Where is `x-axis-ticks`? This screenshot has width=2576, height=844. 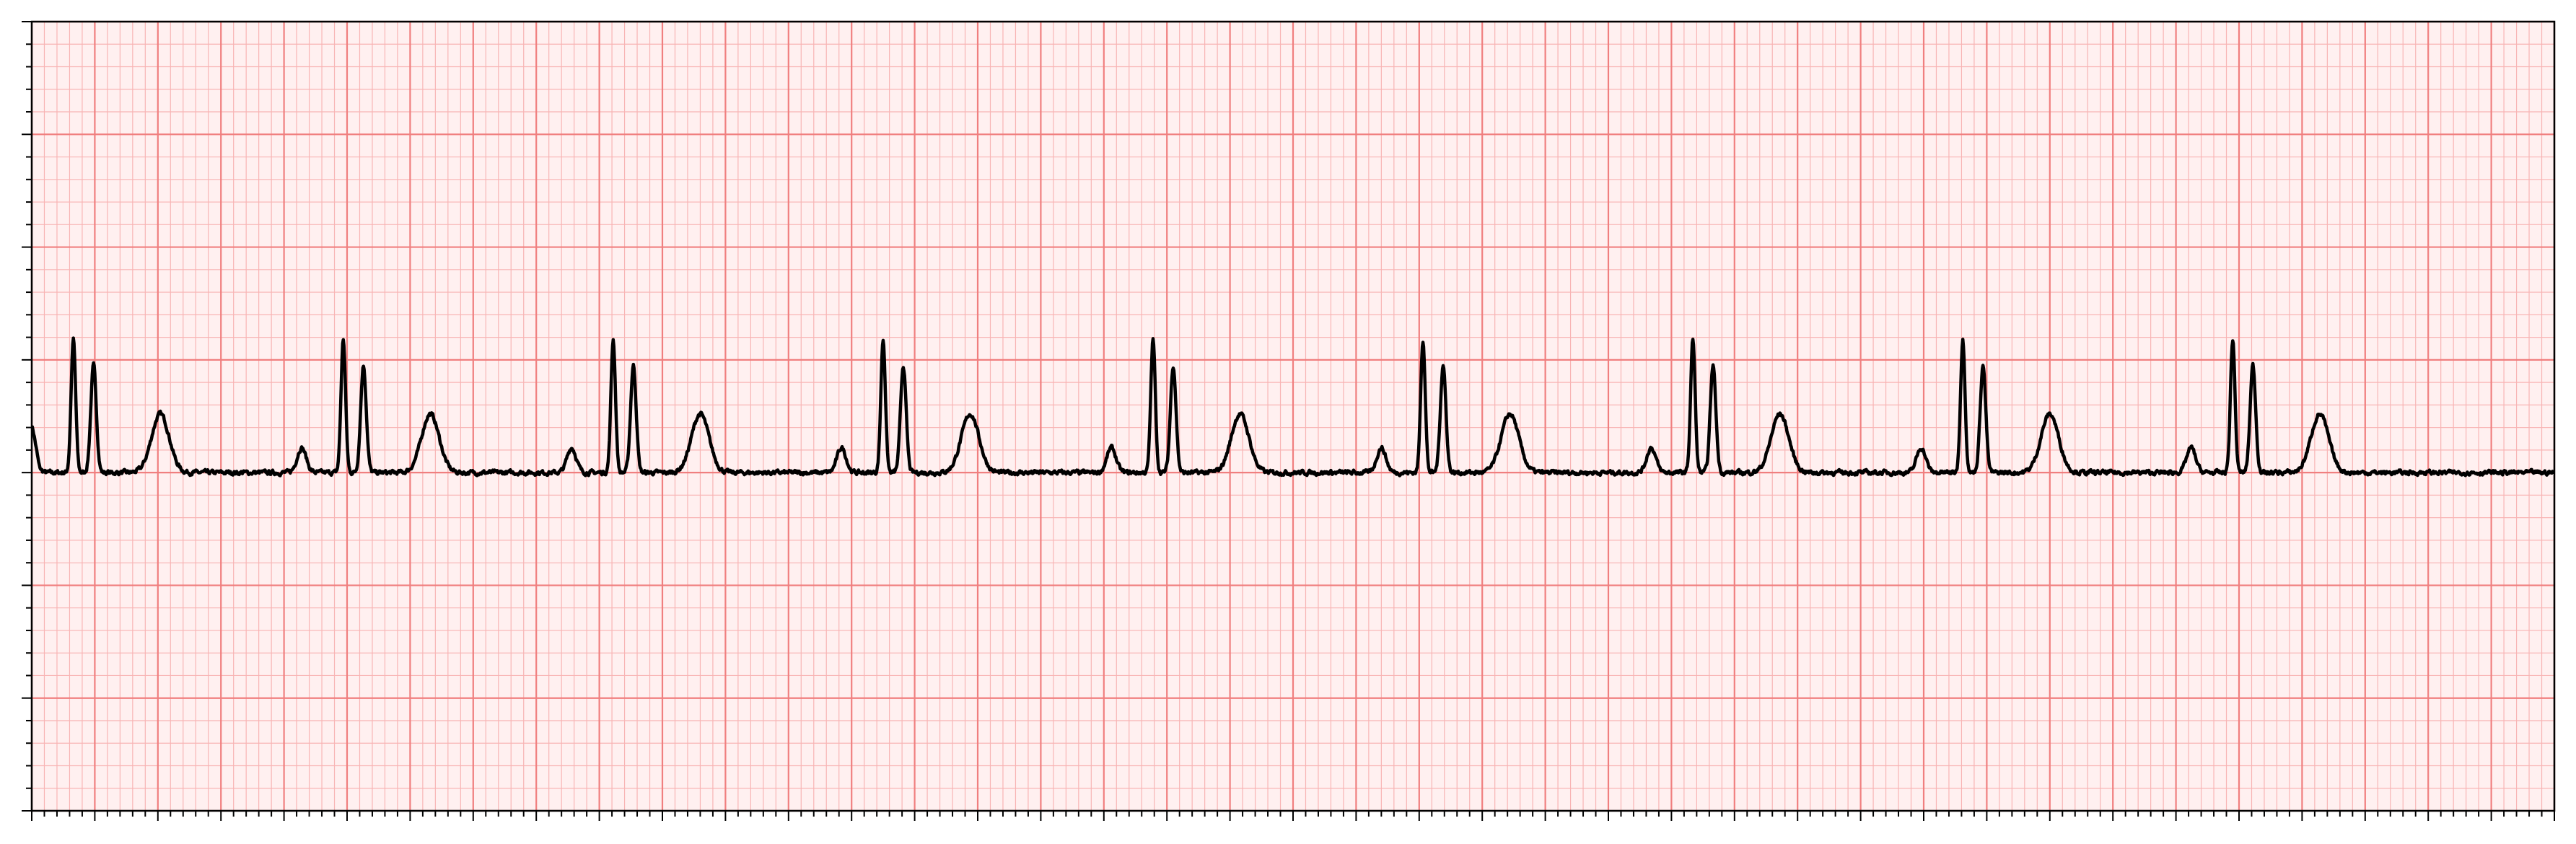 x-axis-ticks is located at coordinates (1293, 816).